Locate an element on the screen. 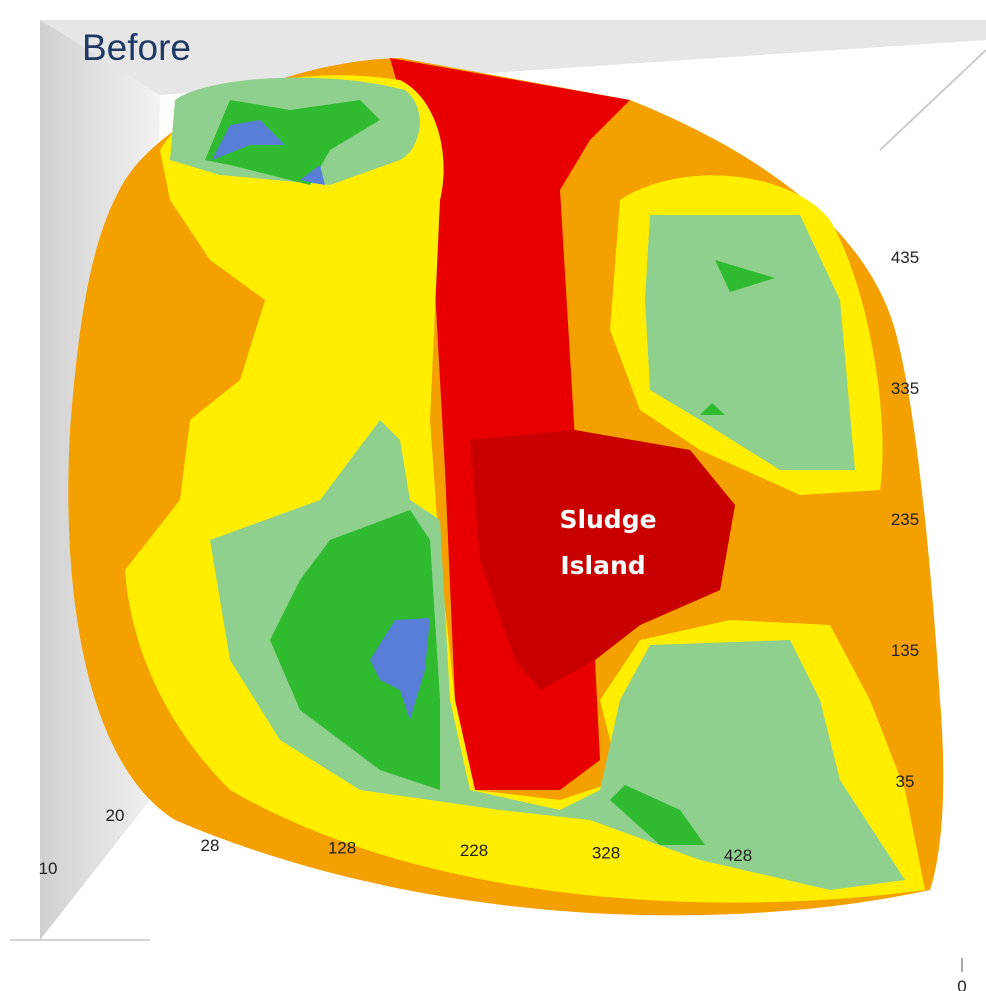  x-axis-labels: 28 128 228 328 428 is located at coordinates (477, 850).